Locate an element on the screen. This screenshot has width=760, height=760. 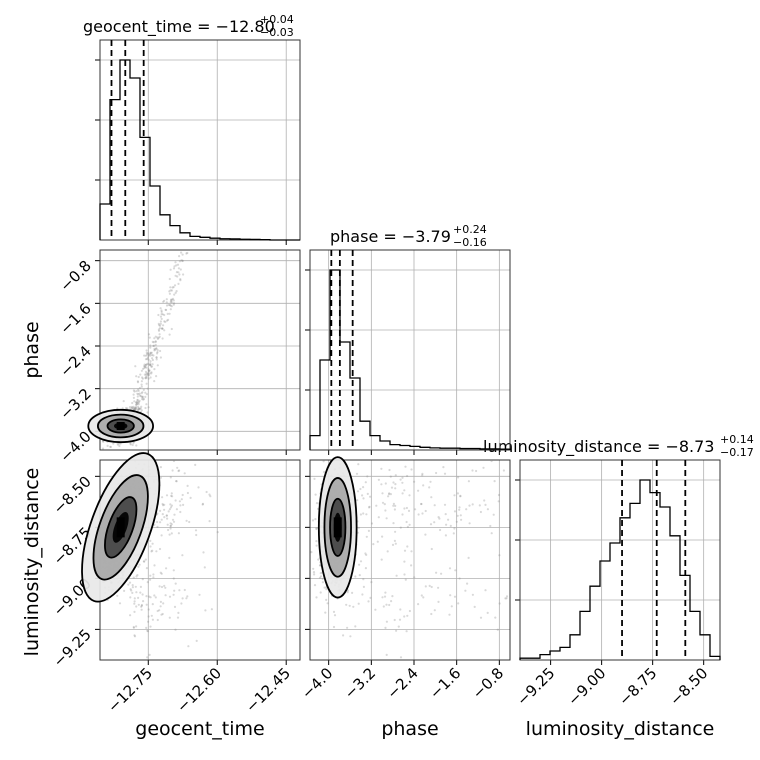
histogram-phase is located at coordinates (408, 352).